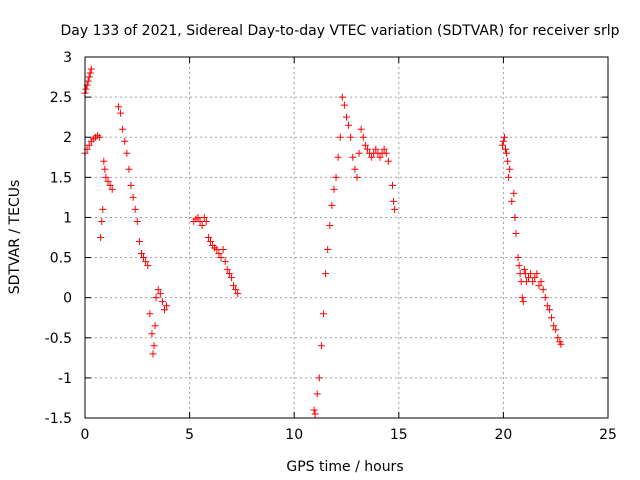 Image resolution: width=640 pixels, height=480 pixels. What do you see at coordinates (106, 199) in the screenshot?
I see `series-arc-1c` at bounding box center [106, 199].